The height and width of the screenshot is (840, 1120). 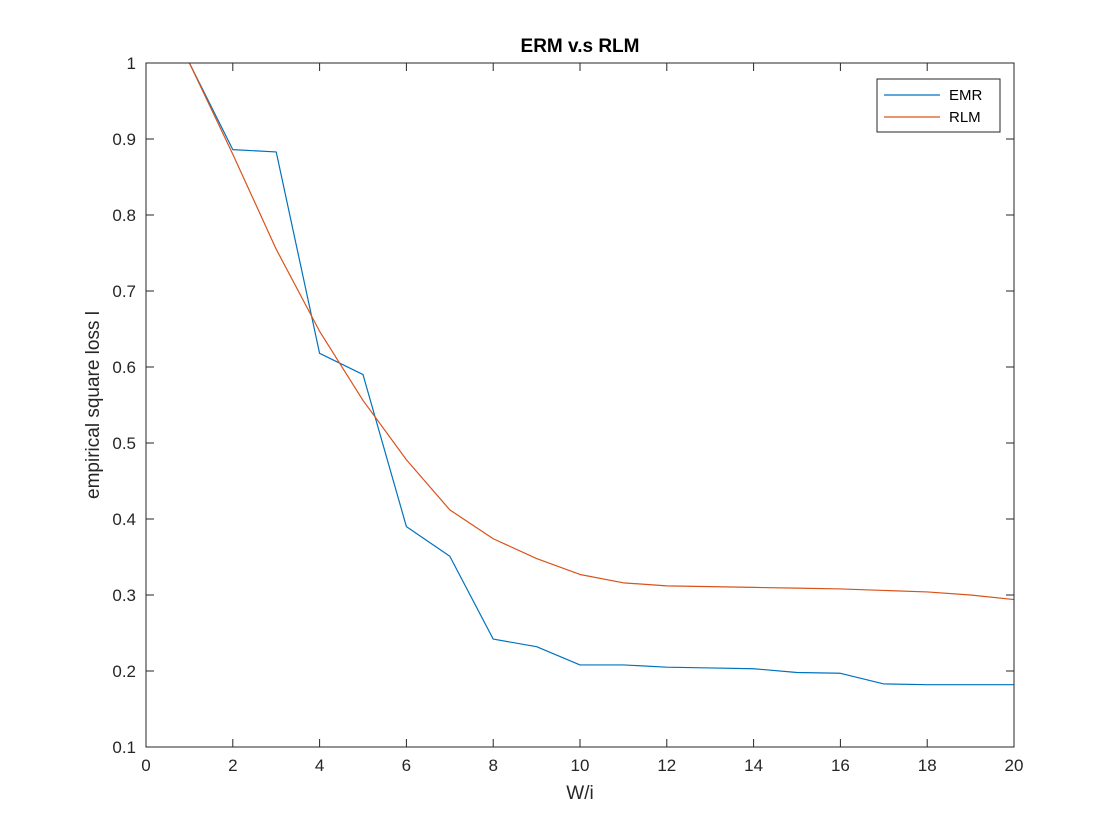 What do you see at coordinates (579, 793) in the screenshot?
I see `x-axis-label: W/i` at bounding box center [579, 793].